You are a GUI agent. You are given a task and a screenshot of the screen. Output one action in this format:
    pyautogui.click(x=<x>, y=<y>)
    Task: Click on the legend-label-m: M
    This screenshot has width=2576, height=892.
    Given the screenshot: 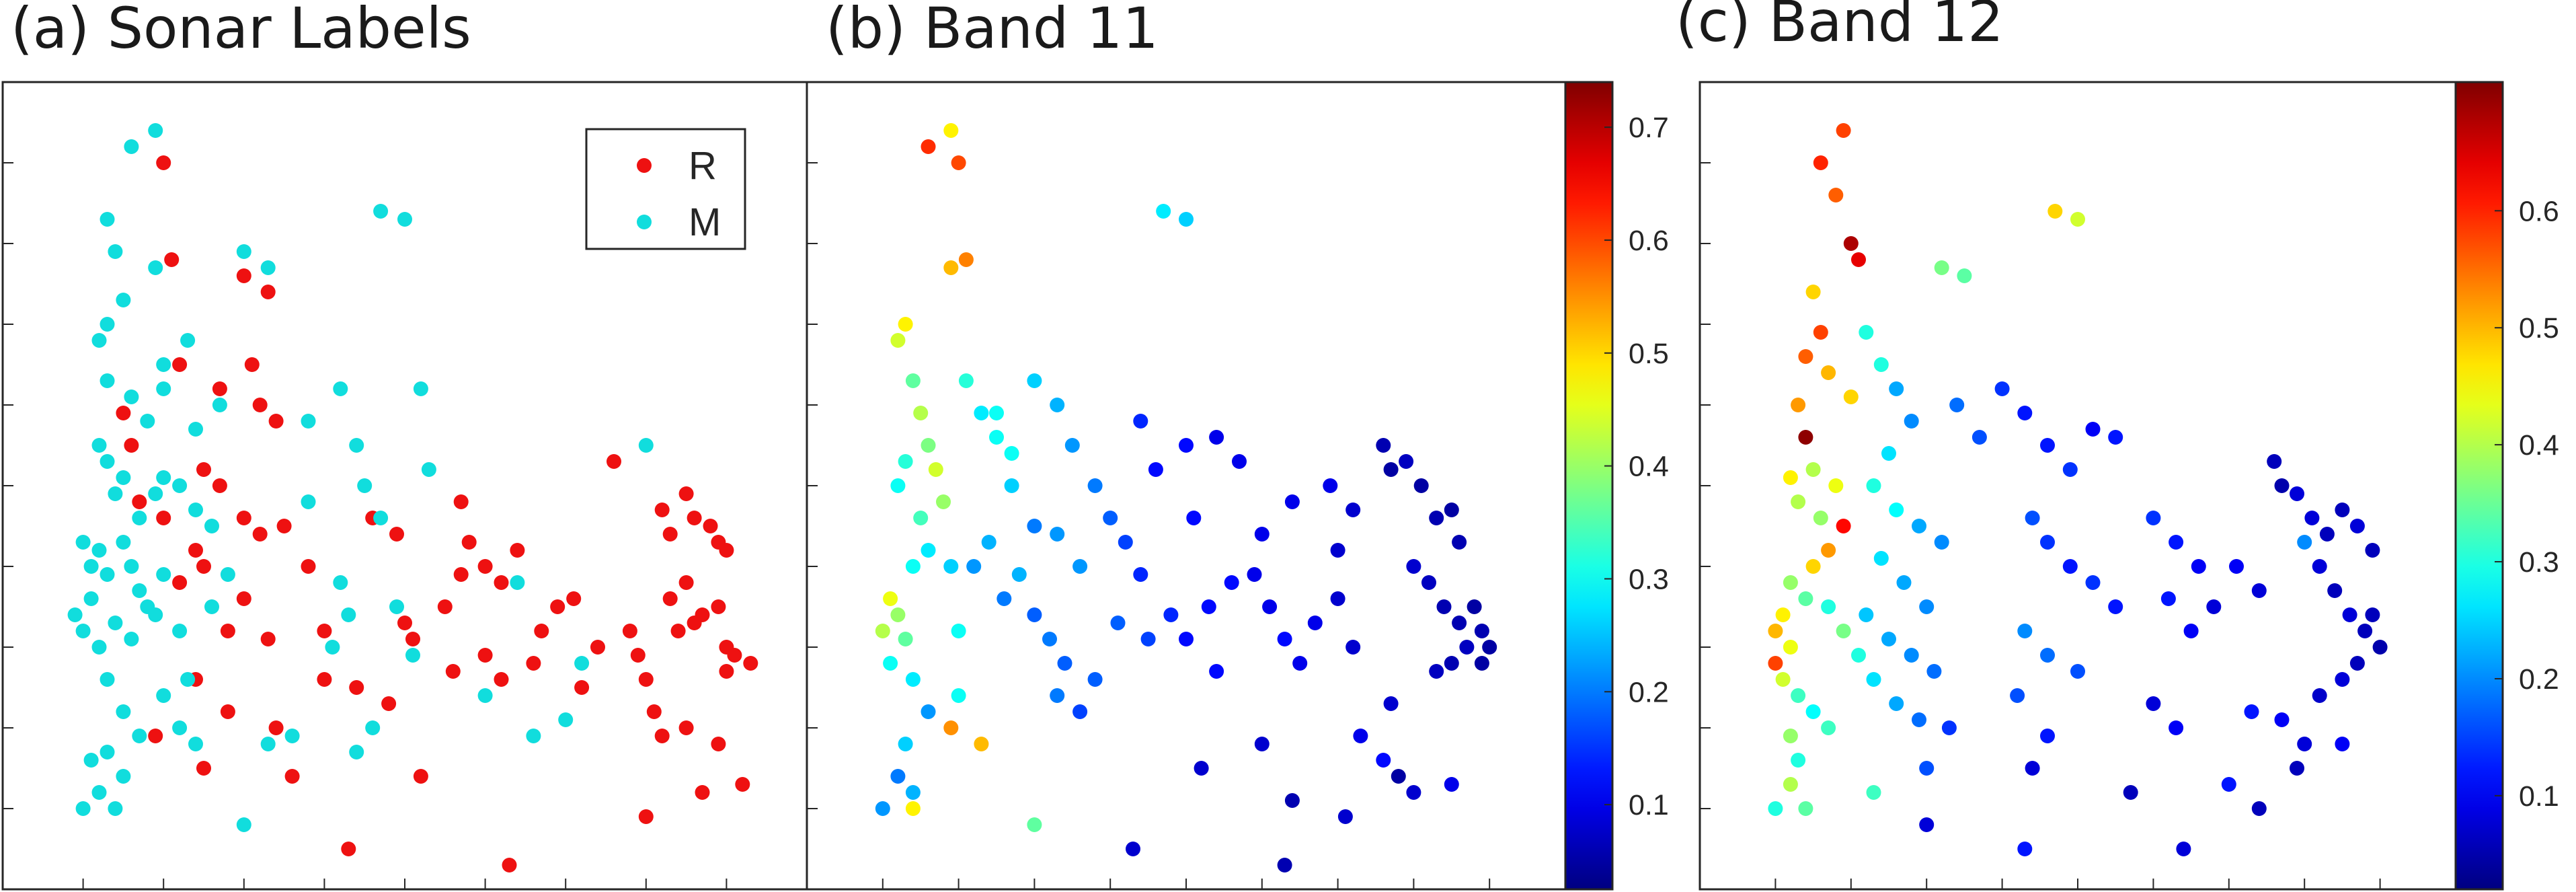 What is the action you would take?
    pyautogui.click(x=705, y=222)
    